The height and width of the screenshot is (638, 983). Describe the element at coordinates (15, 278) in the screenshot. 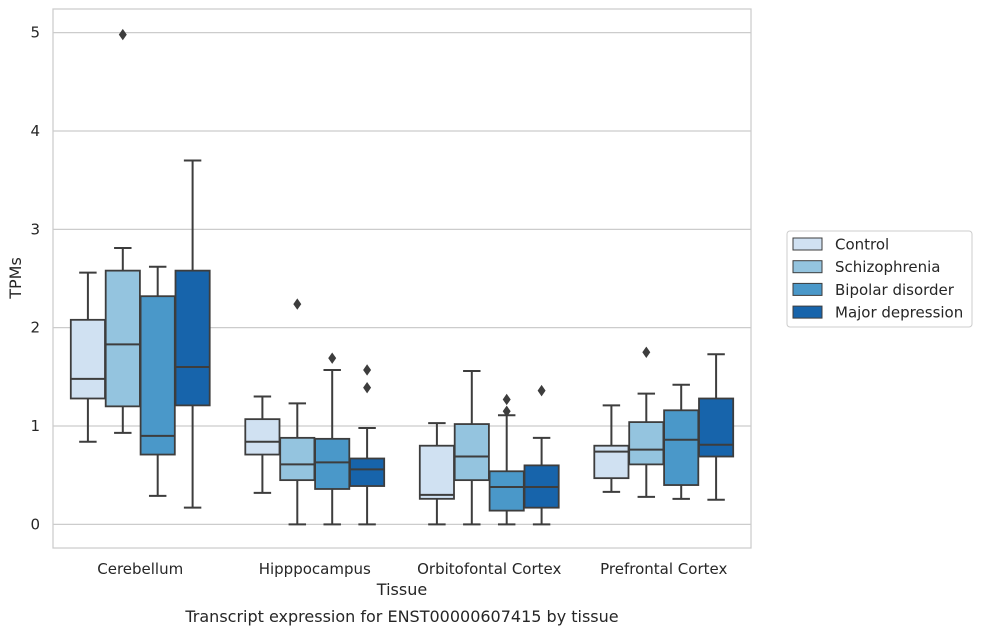

I see `y-axis-label: TPMs` at that location.